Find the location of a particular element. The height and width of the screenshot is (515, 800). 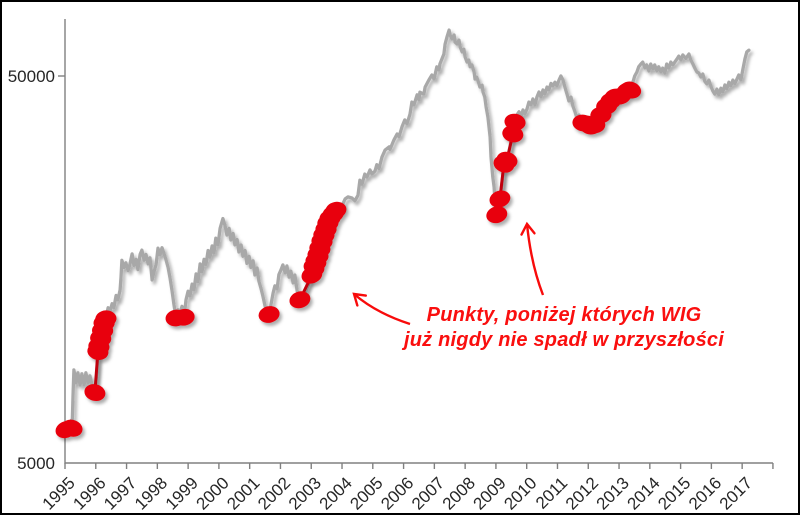

x-tick-label-2017: 2017 is located at coordinates (736, 493).